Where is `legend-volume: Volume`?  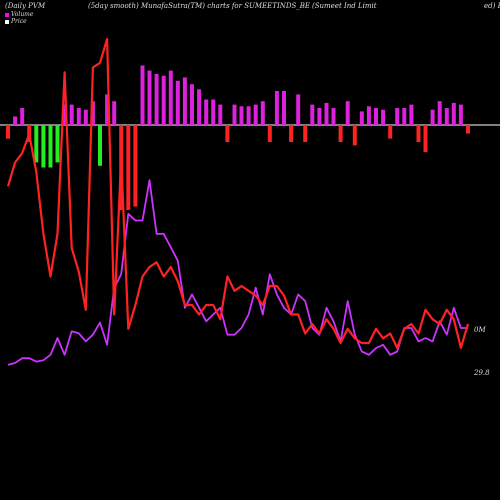
legend-volume: Volume is located at coordinates (19, 14).